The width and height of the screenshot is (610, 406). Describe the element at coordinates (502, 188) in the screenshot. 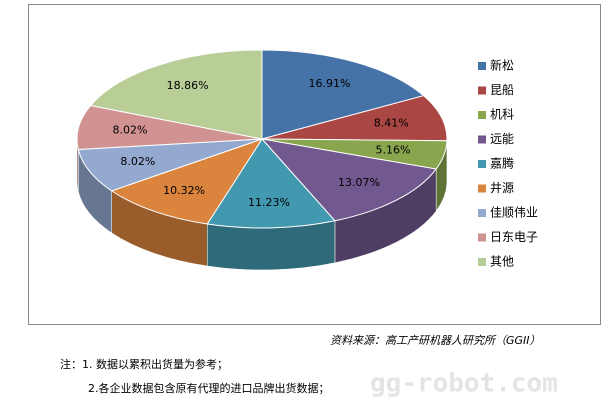

I see `legend-label: 井源` at that location.